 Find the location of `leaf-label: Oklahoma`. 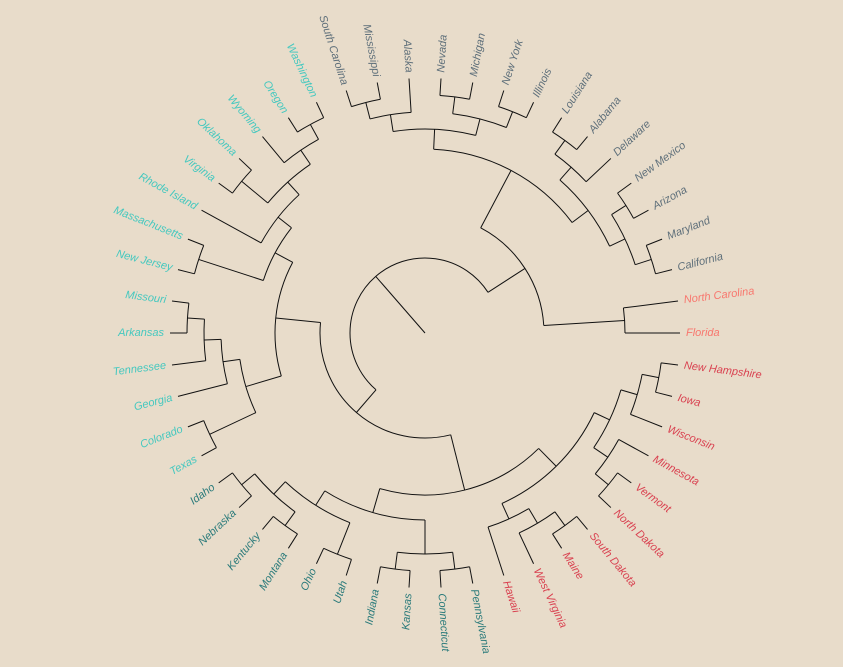

leaf-label: Oklahoma is located at coordinates (216, 137).